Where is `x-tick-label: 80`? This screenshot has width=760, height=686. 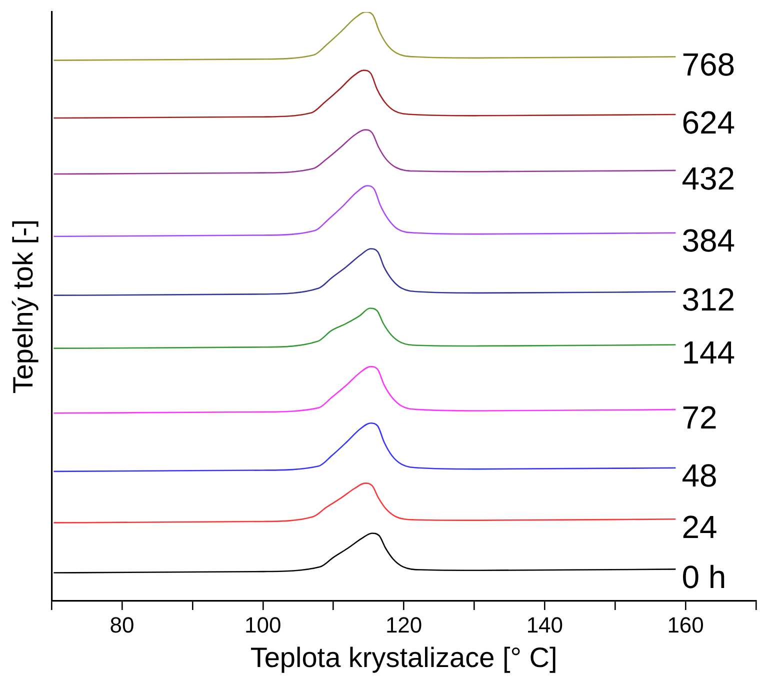 x-tick-label: 80 is located at coordinates (122, 625).